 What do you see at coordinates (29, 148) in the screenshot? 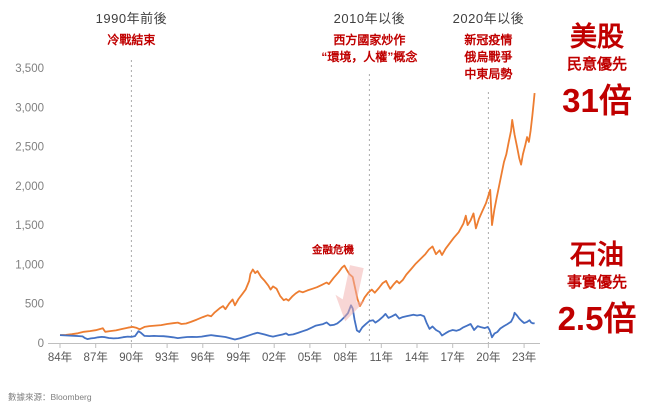
I see `y-tick-label: 2,500` at bounding box center [29, 148].